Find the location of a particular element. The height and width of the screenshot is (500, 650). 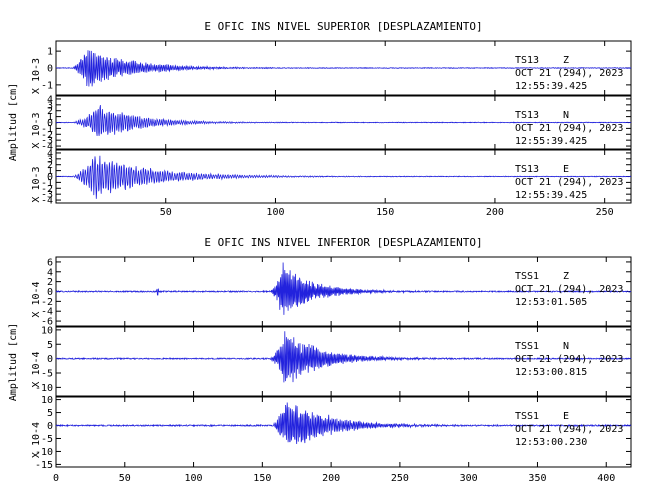

x-tick-label: 350 is located at coordinates (537, 478).